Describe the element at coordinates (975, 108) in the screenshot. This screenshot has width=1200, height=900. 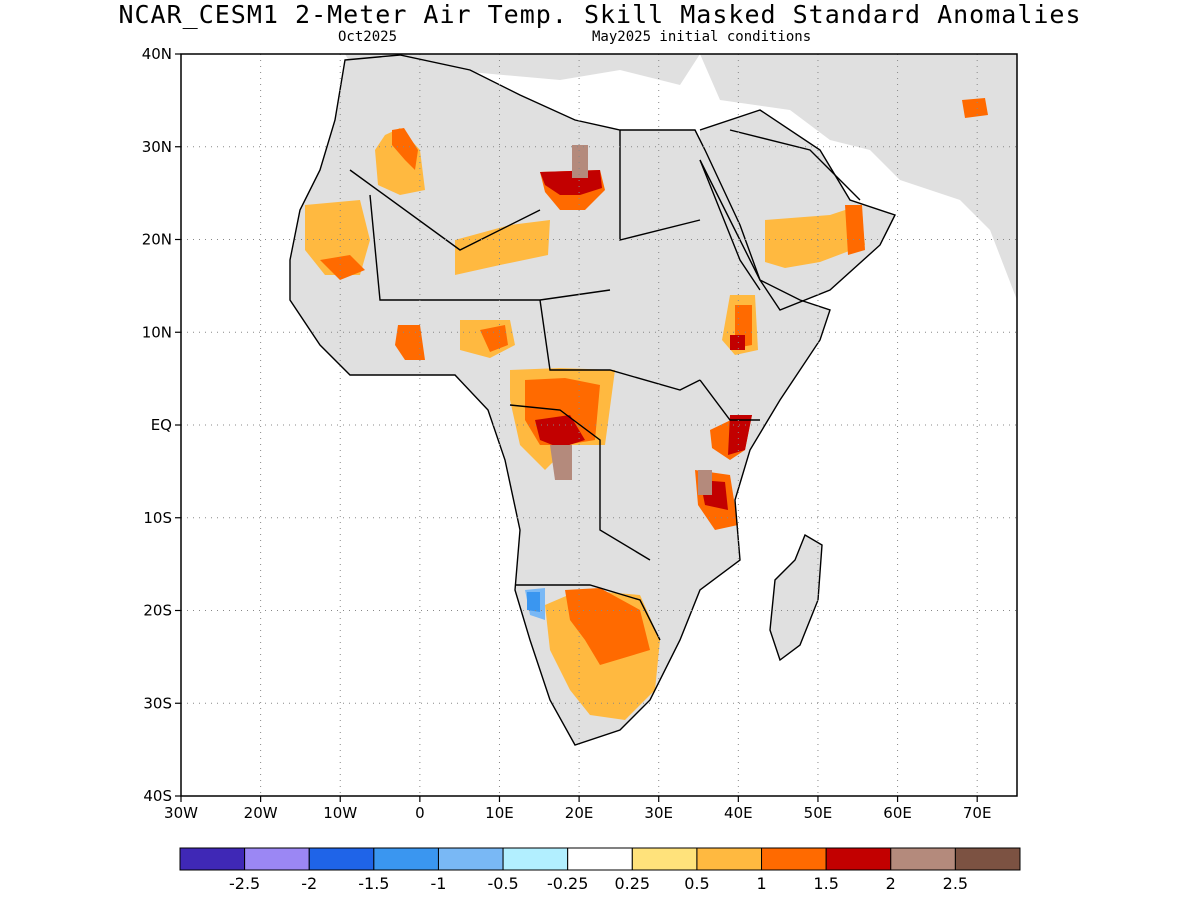
I see `anomaly-iran` at that location.